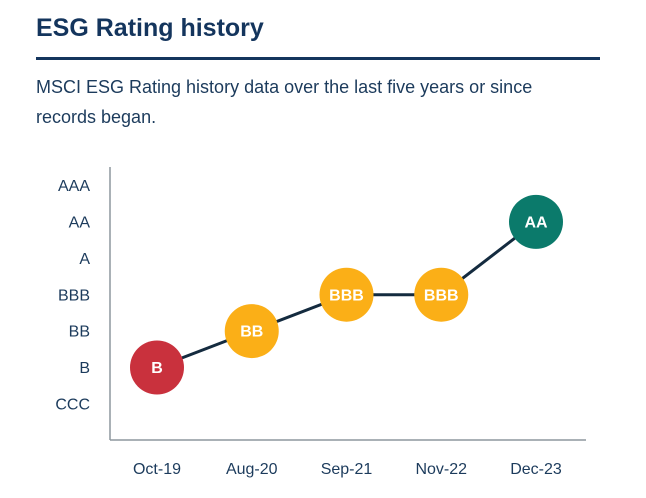 This screenshot has height=498, width=646. What do you see at coordinates (318, 58) in the screenshot?
I see `title-divider` at bounding box center [318, 58].